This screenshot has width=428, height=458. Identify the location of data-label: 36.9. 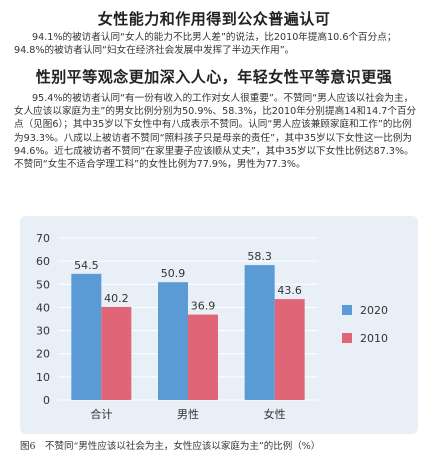
(203, 306).